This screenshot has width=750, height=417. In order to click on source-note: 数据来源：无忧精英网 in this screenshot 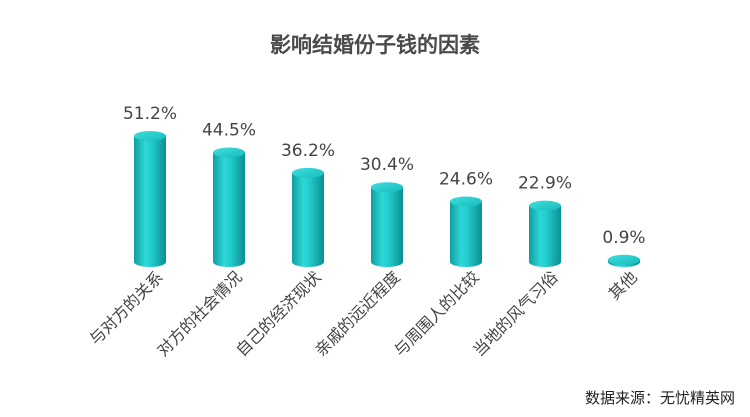, I will do `click(660, 398)`.